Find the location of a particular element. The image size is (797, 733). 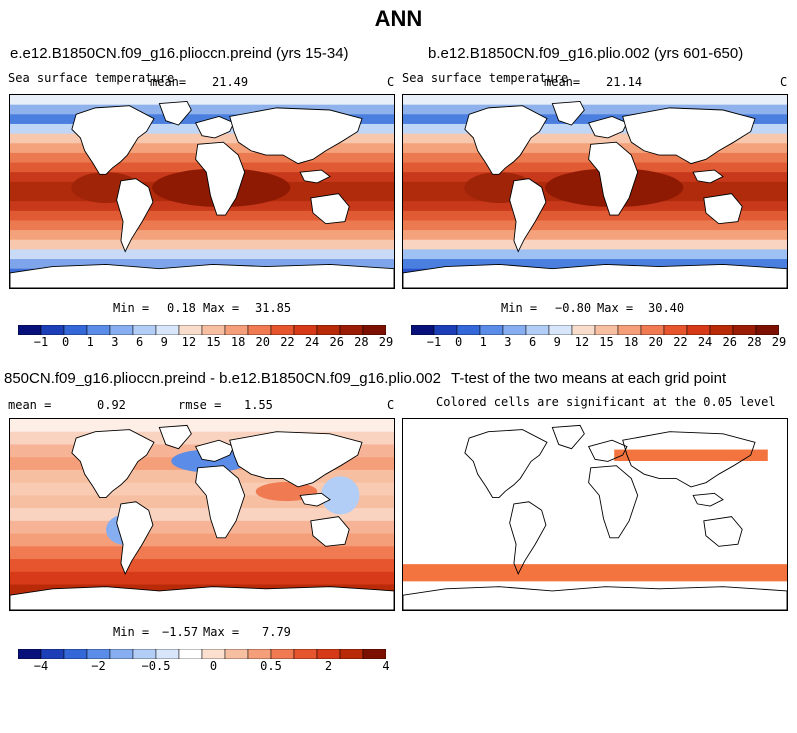

colorbar-tick-label: −2 is located at coordinates (98, 666).